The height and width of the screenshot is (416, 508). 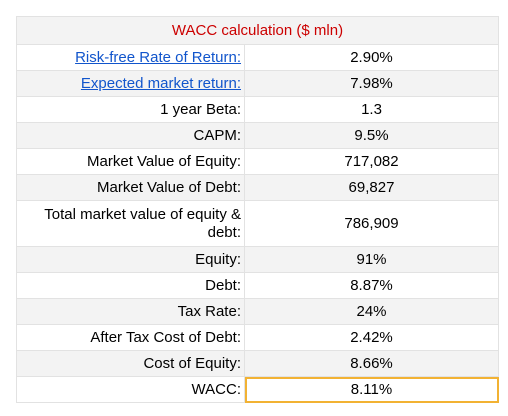 What do you see at coordinates (371, 187) in the screenshot?
I see `value-cell: 69,827` at bounding box center [371, 187].